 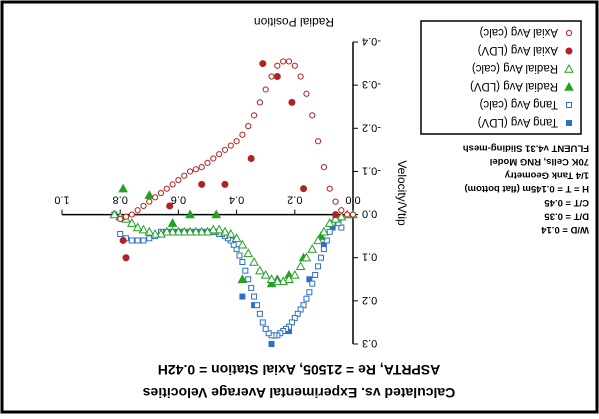 I want to click on annotation-line: H = T = 0.145m (flat bottom), so click(x=526, y=188).